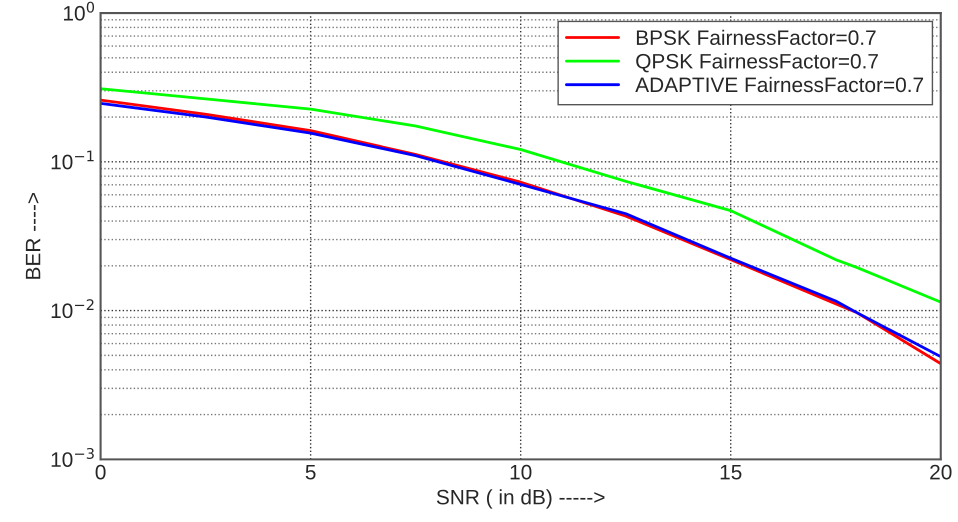  What do you see at coordinates (73, 457) in the screenshot?
I see `y-tick-label: 10$^{−3}$` at bounding box center [73, 457].